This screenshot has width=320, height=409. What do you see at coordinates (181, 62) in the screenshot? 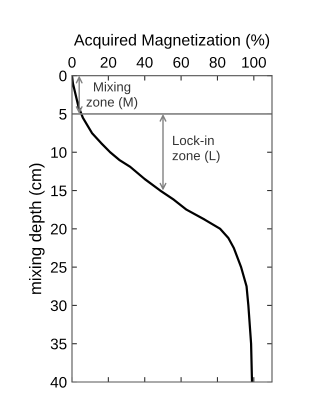
I see `x-tick-label: 60` at bounding box center [181, 62].